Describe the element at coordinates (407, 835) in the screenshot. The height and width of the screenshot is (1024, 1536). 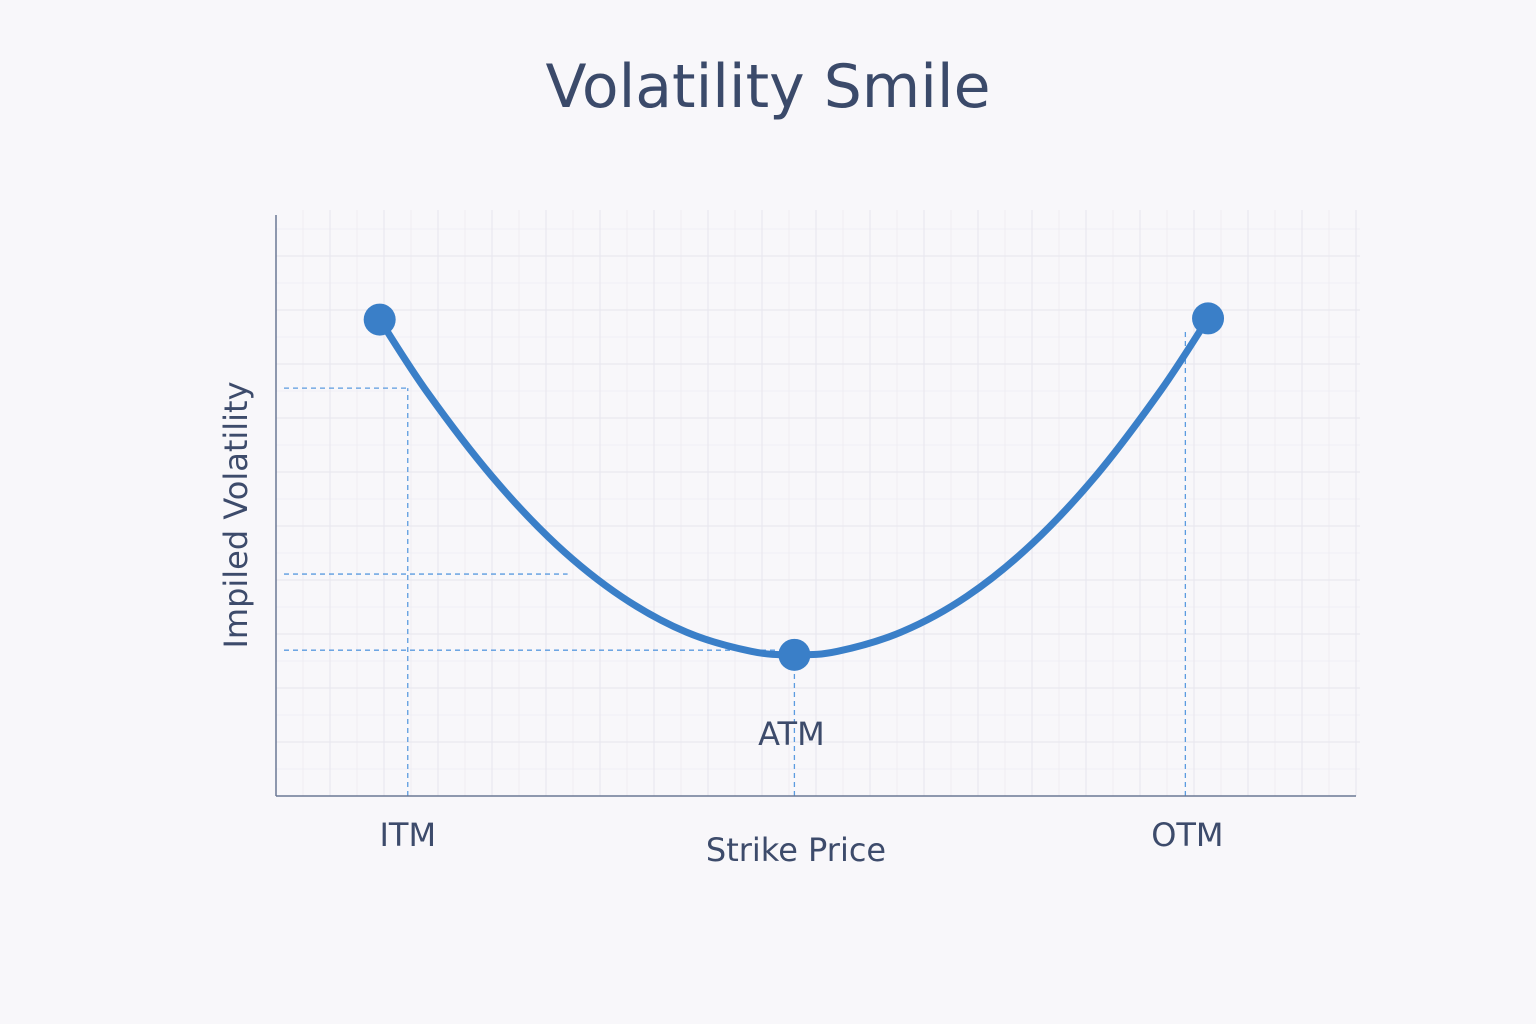
I see `itm-label: ITM` at that location.